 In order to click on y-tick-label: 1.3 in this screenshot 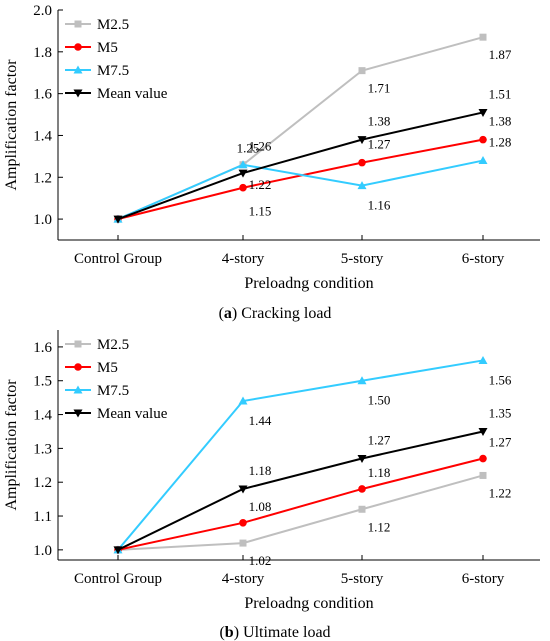, I will do `click(42, 449)`.